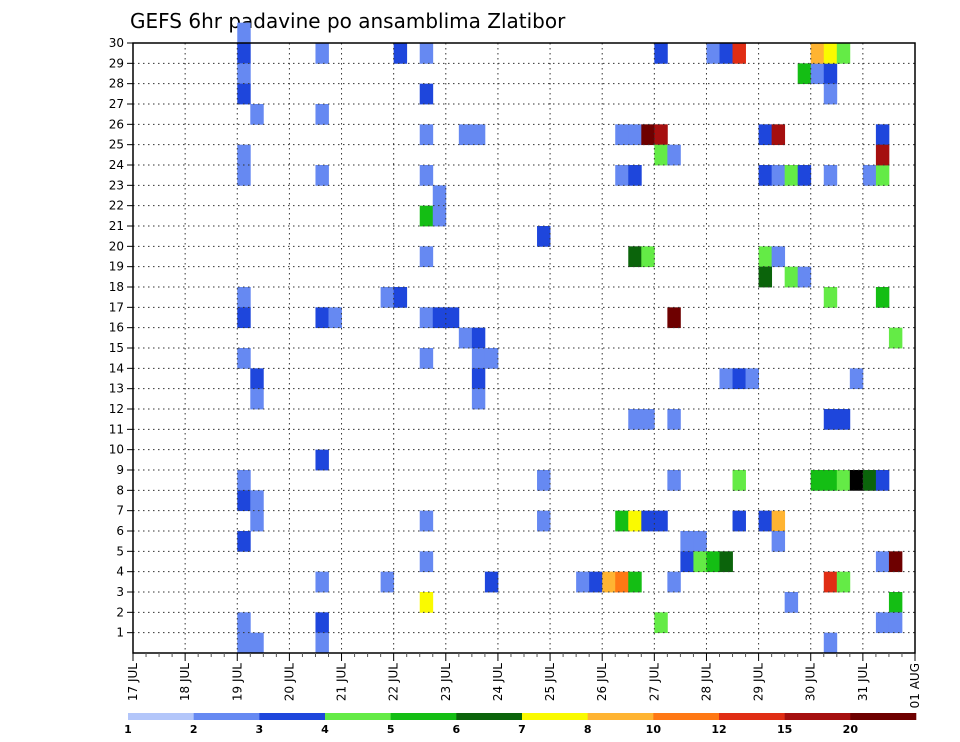 This screenshot has width=960, height=742. I want to click on y-tick-label: 20, so click(116, 246).